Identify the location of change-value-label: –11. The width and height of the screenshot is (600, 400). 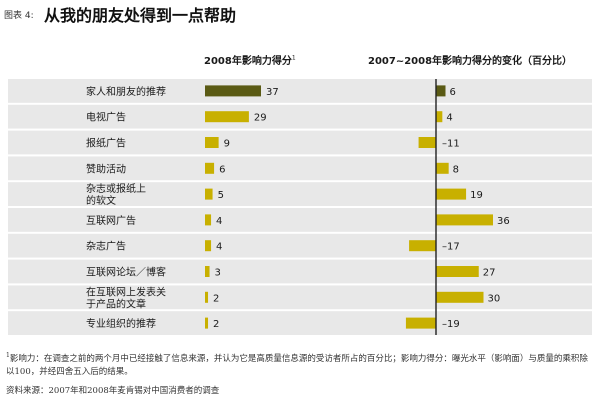
(451, 144).